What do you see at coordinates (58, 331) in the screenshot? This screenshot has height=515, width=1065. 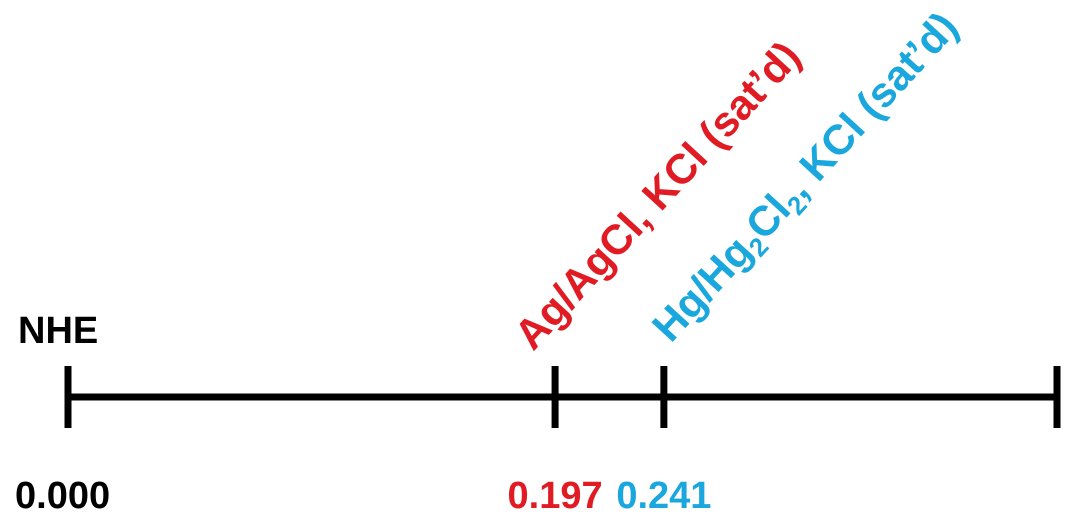 I see `nhe-label: NHE` at bounding box center [58, 331].